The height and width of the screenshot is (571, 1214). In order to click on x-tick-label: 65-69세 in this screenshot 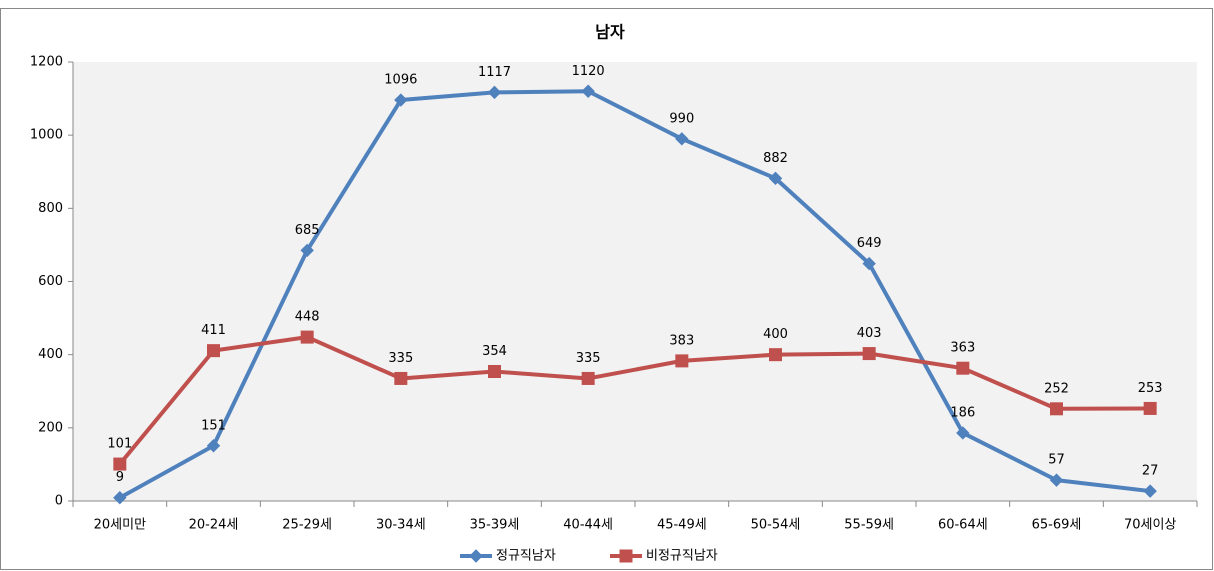, I will do `click(1057, 525)`.